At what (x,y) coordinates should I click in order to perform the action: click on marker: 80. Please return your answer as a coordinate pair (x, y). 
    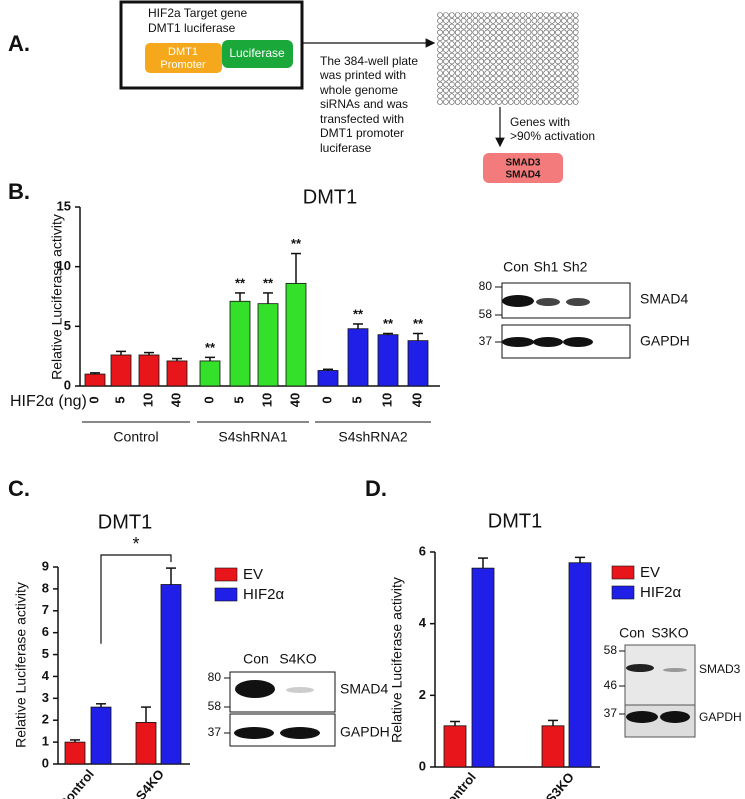
    Looking at the image, I should click on (215, 677).